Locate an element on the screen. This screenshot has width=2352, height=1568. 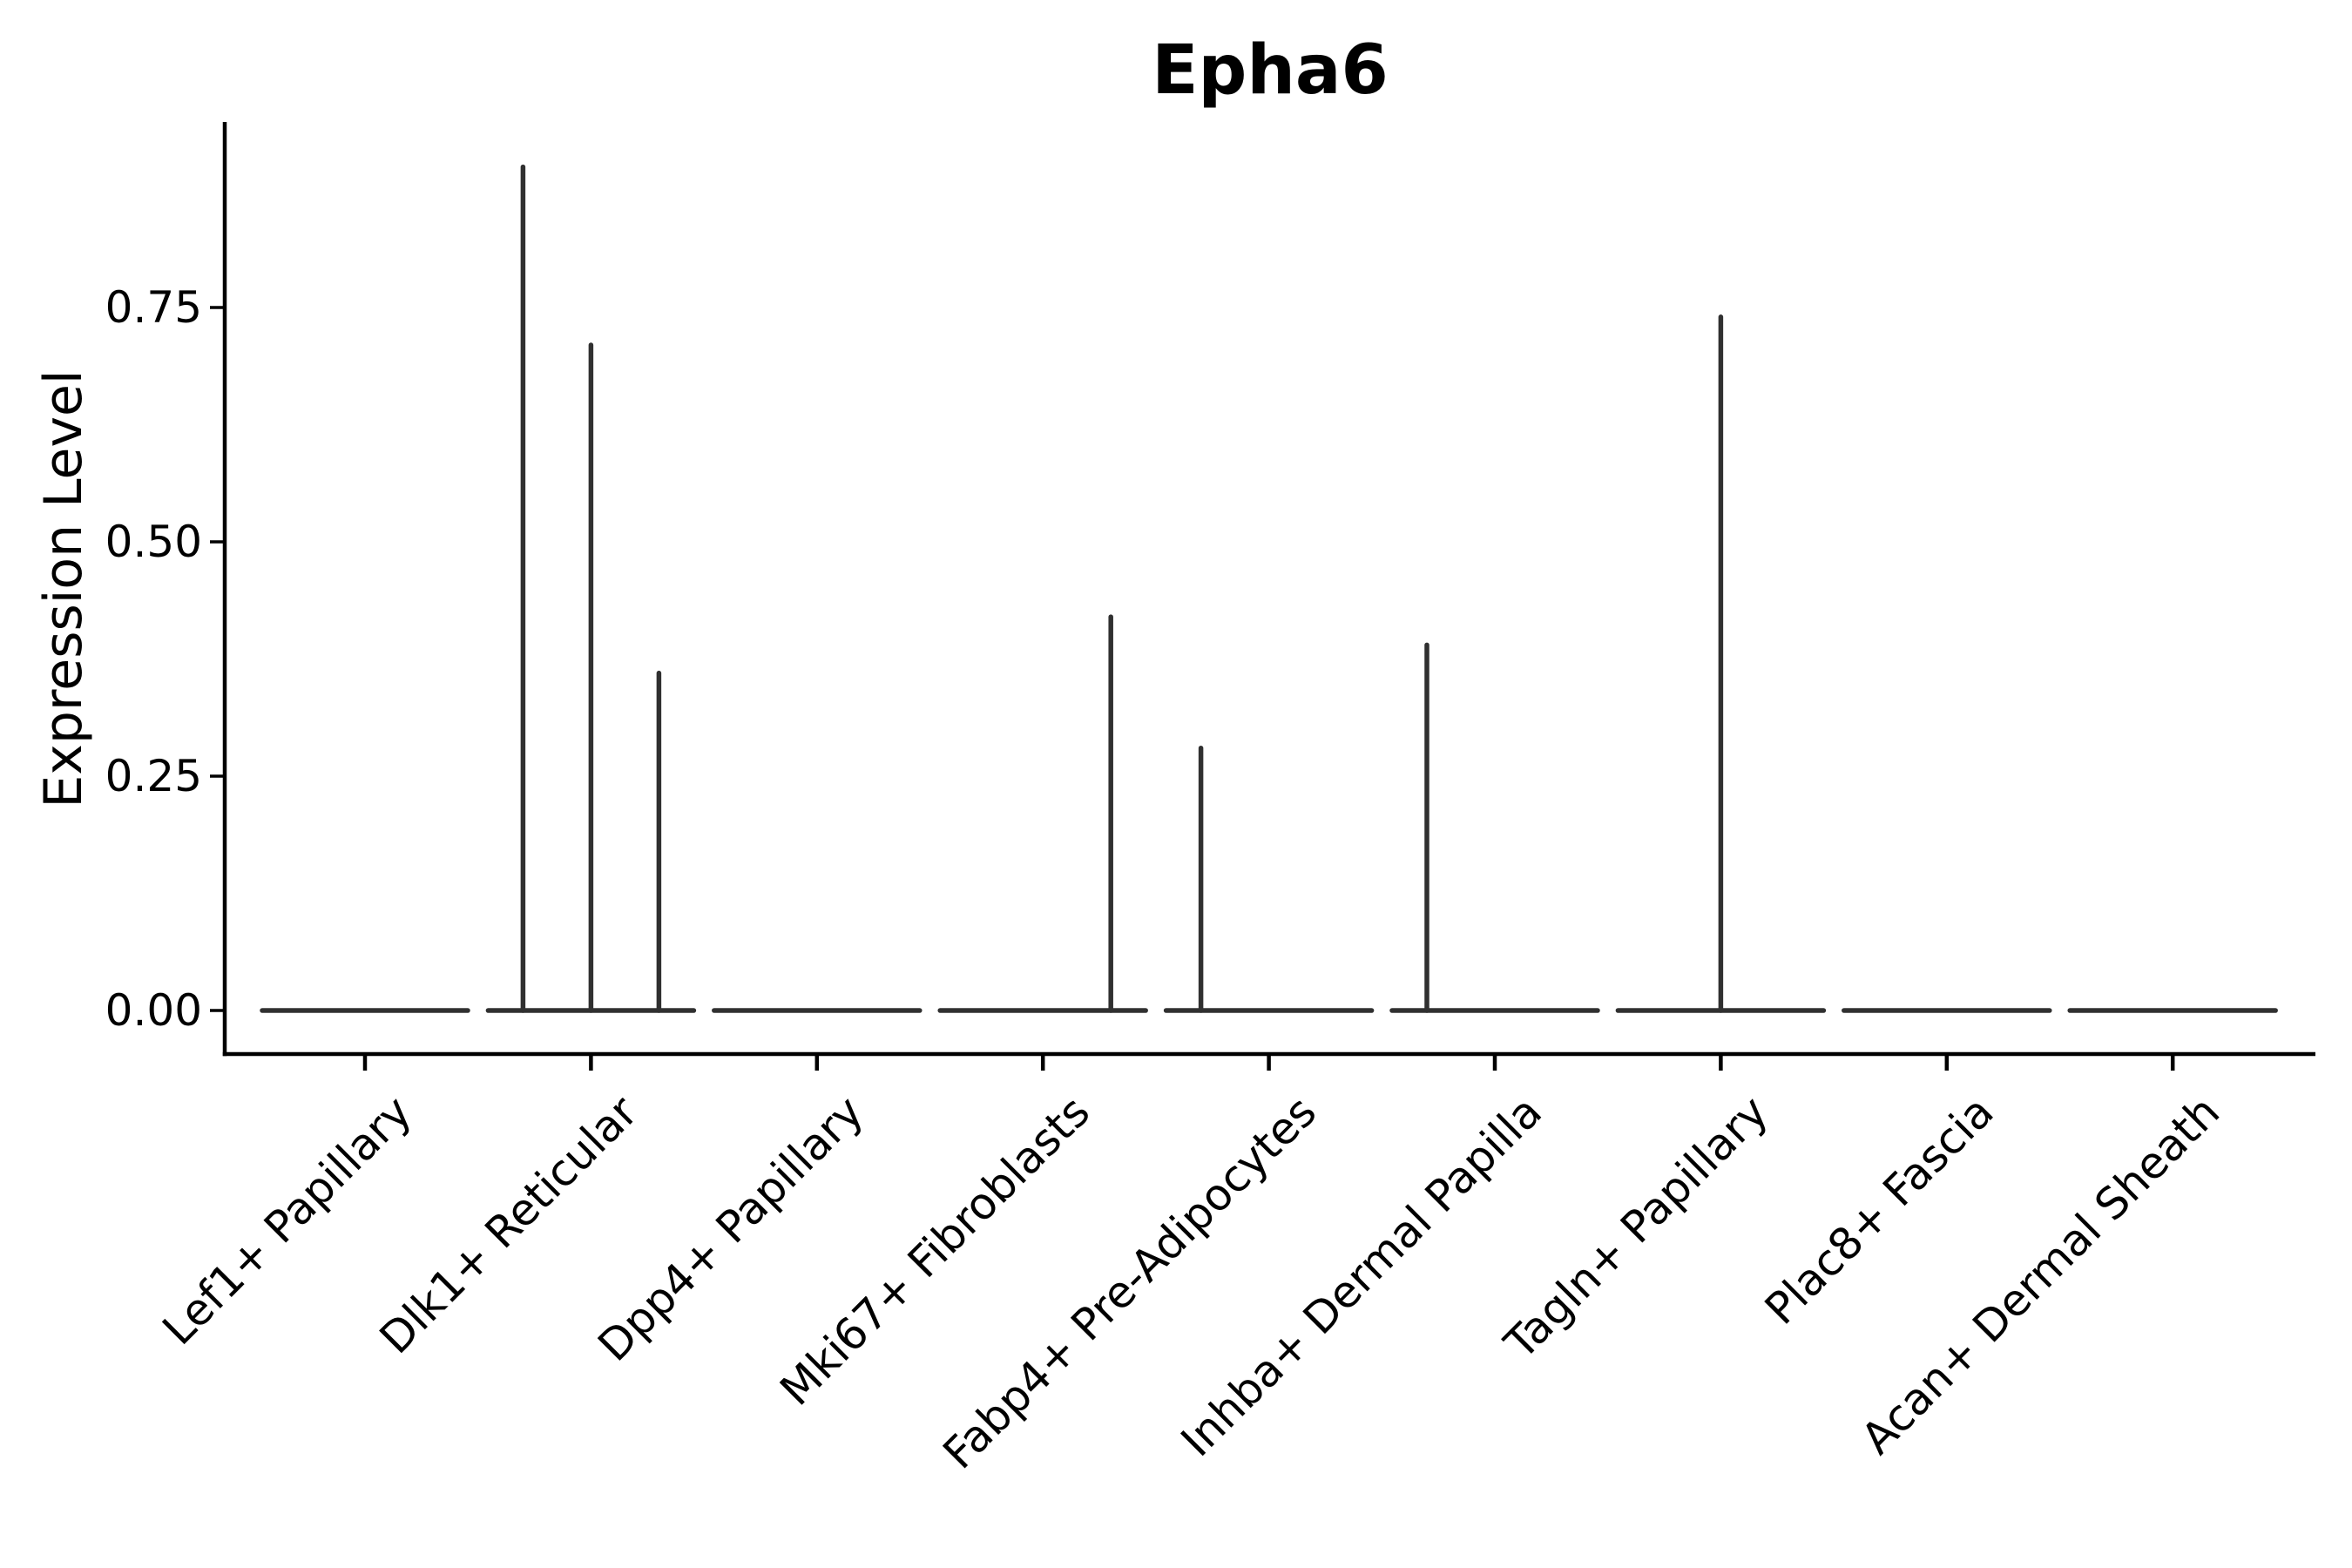
plot-title: Epha6 is located at coordinates (1270, 70).